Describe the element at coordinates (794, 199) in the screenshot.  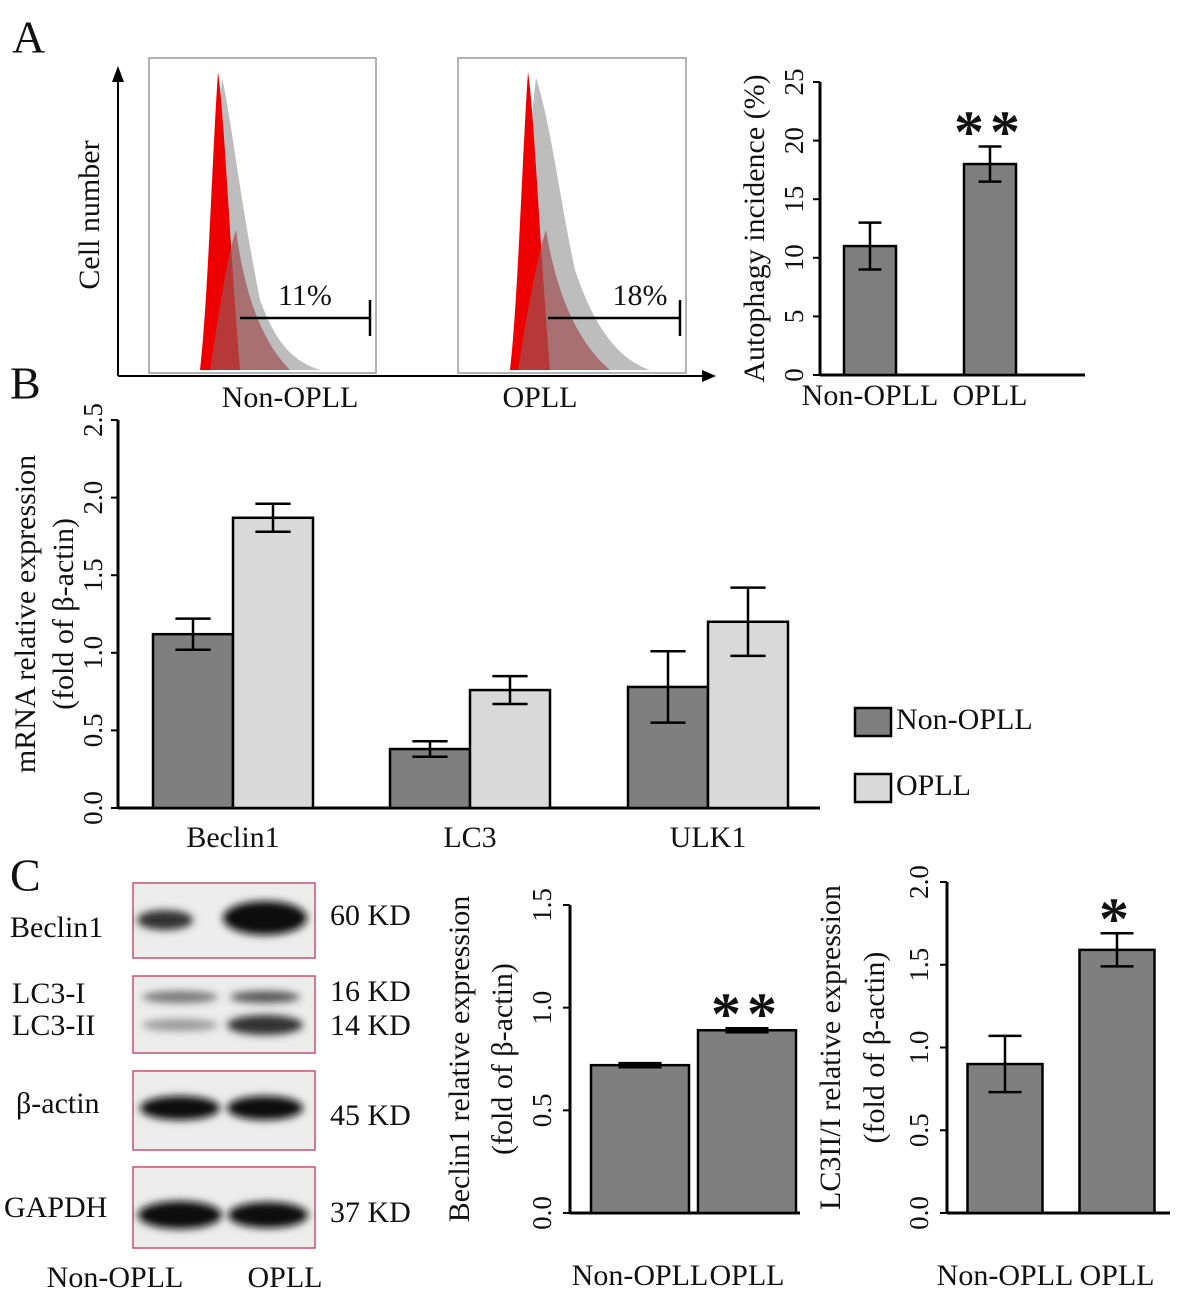
I see `y-tick-label: 15` at that location.